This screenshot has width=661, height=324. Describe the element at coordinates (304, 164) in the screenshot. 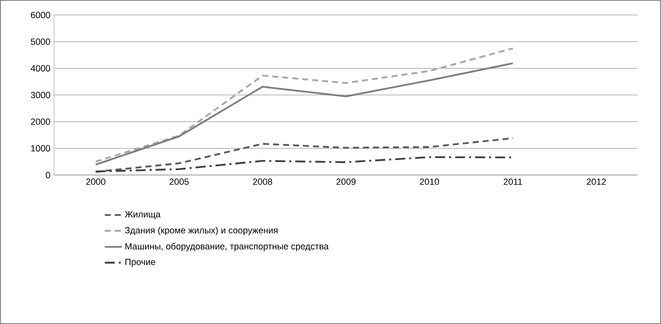

I see `line-series` at that location.